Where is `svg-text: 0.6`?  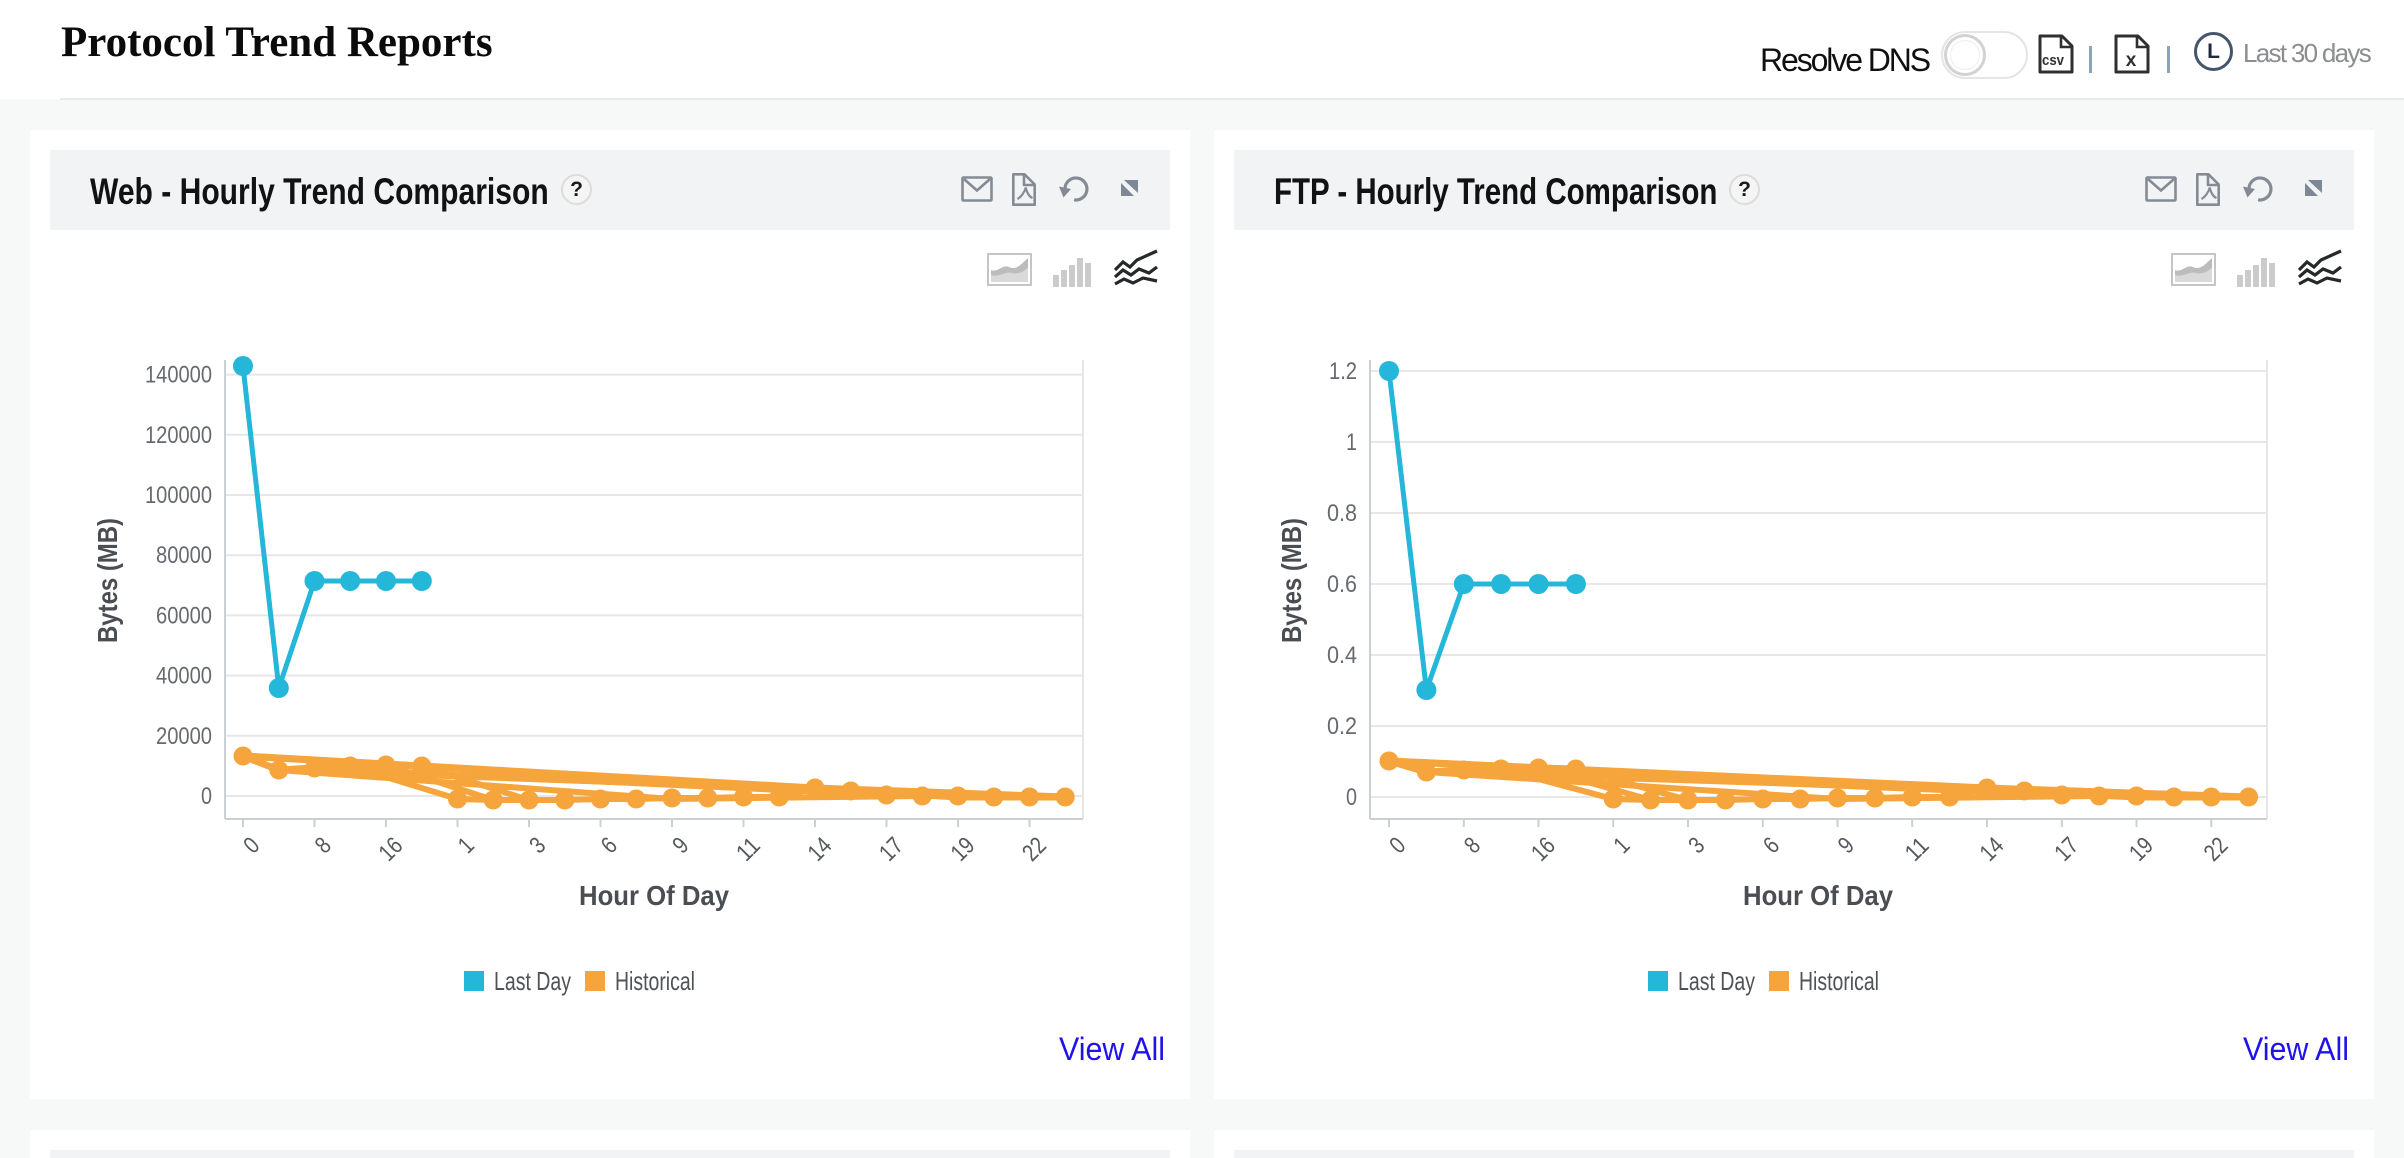 svg-text: 0.6 is located at coordinates (1342, 584).